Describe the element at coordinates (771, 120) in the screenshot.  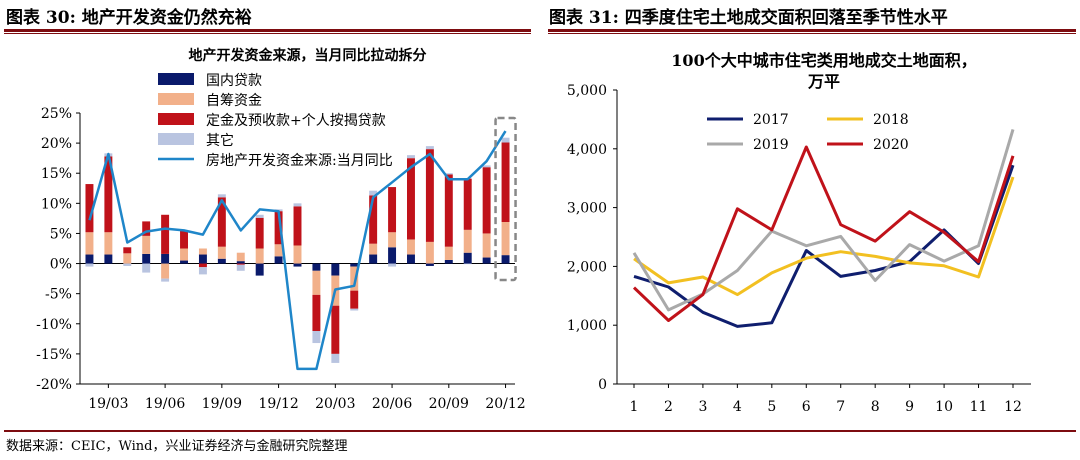
I see `legend-label: 2017` at that location.